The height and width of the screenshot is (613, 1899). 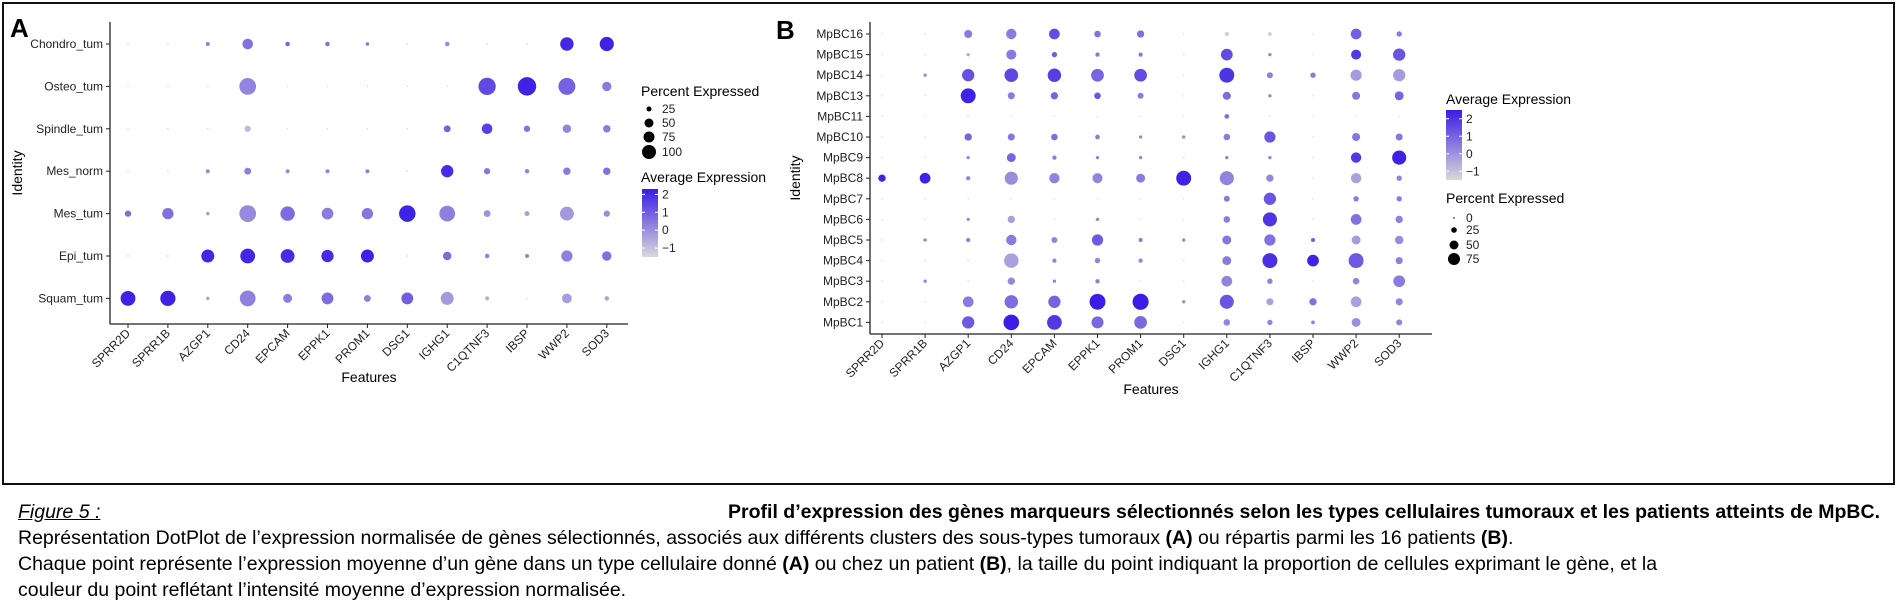 I want to click on y-tick-label: Spindle_tum, so click(x=69, y=129).